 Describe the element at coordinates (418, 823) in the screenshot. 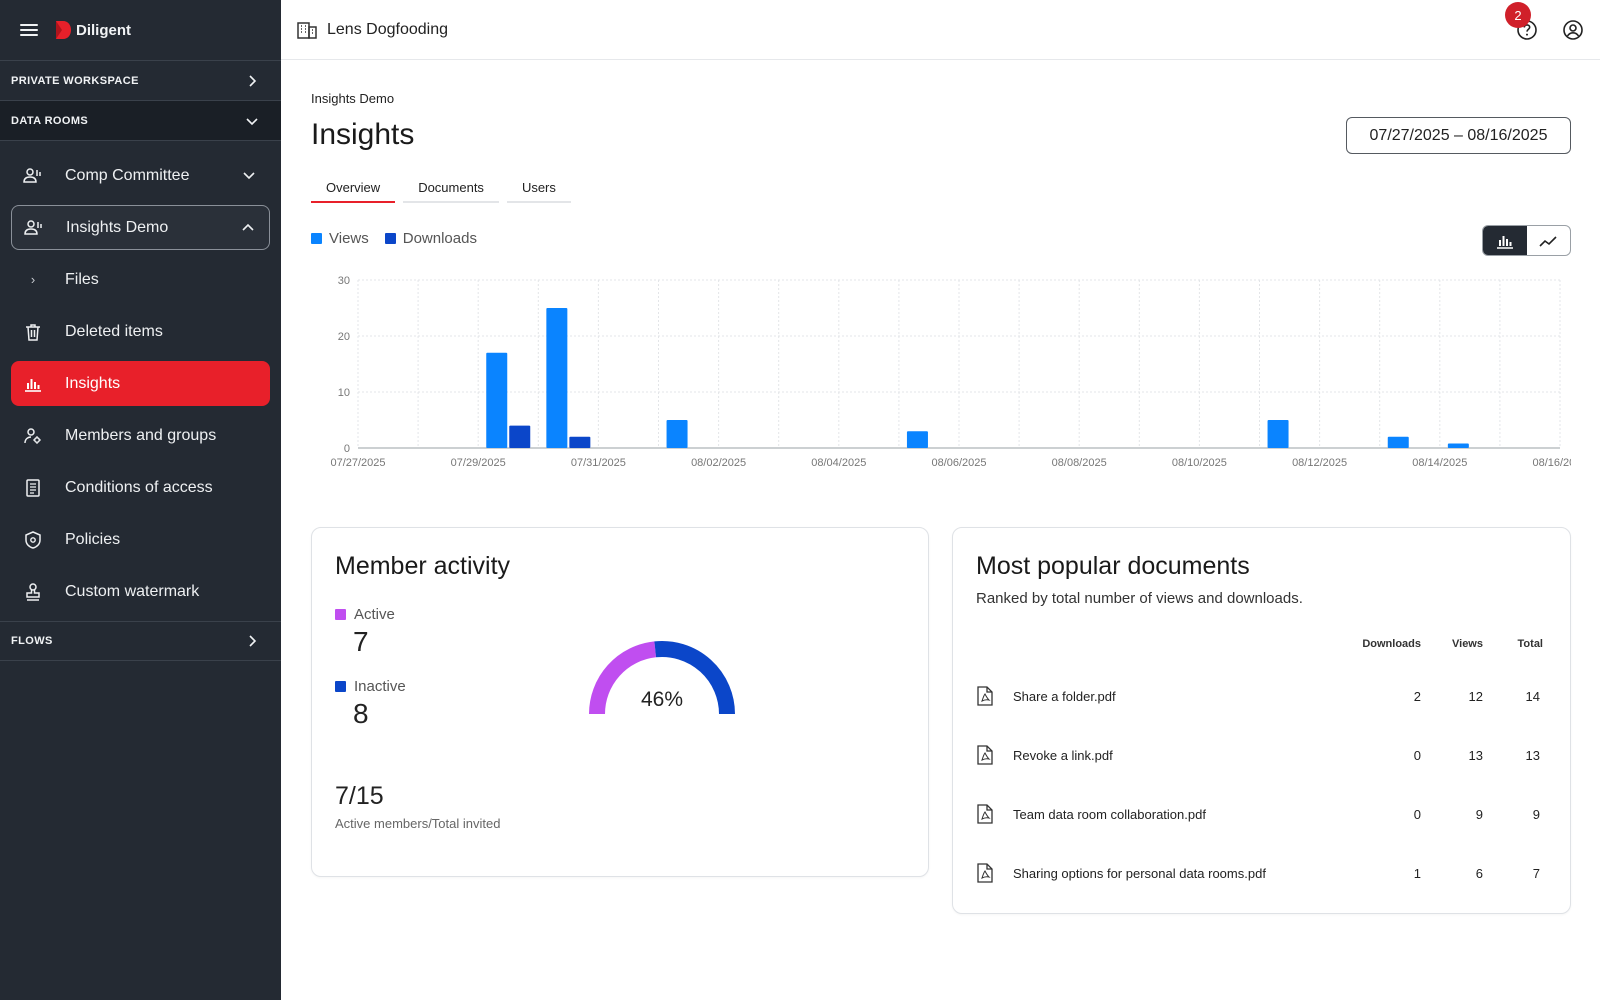

I see `active-ratio-label: Active members/Total invited` at that location.